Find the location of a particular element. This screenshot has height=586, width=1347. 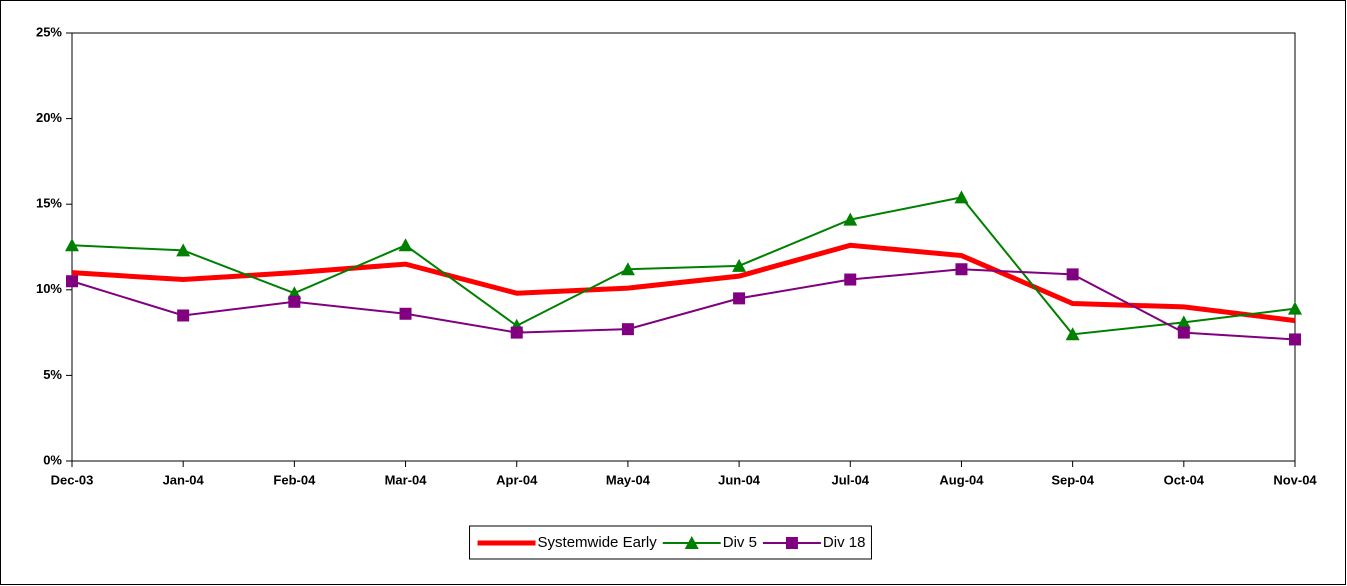

x-tick-label: Jul-04 is located at coordinates (850, 479).